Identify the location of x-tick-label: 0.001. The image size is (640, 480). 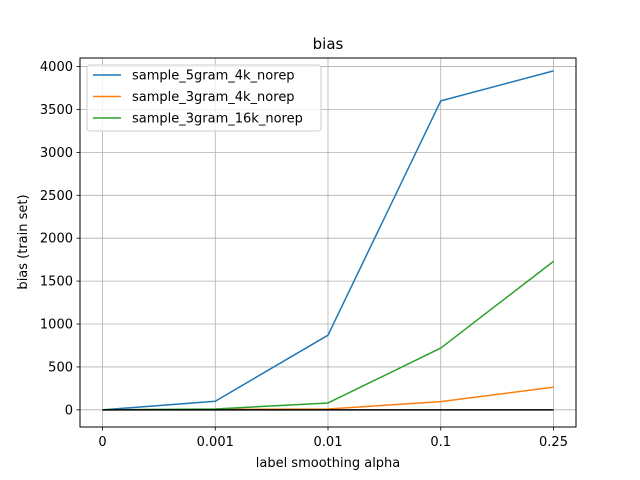
(215, 442).